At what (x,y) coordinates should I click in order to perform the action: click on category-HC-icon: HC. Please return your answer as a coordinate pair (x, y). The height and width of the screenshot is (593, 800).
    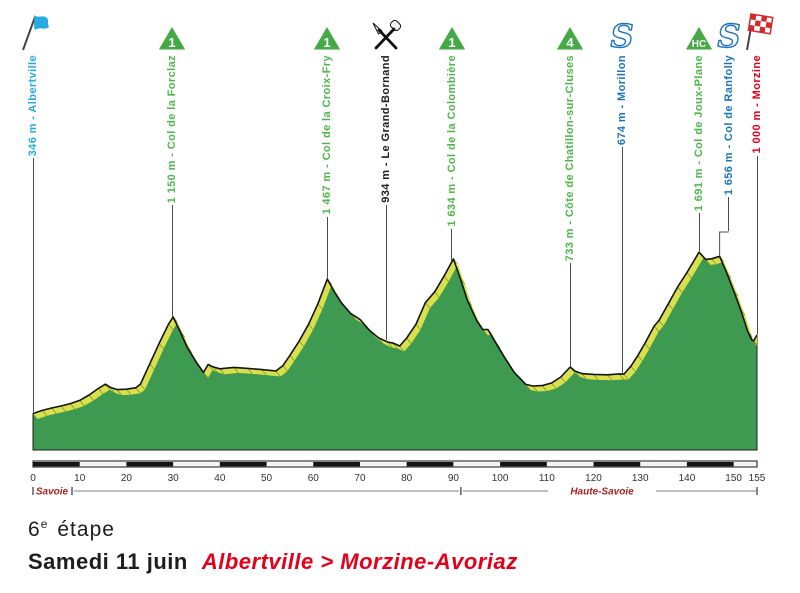
    Looking at the image, I should click on (699, 38).